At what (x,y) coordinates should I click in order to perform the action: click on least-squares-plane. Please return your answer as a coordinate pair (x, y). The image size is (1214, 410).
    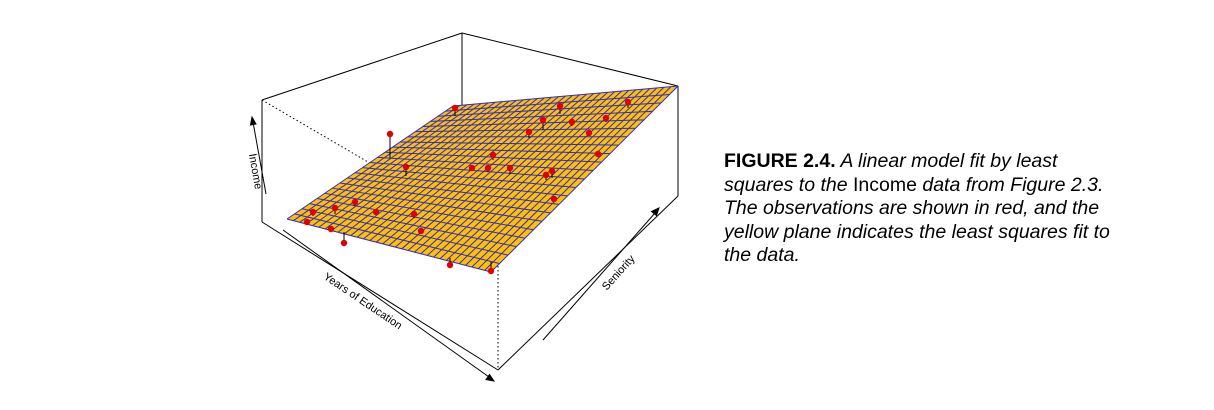
    Looking at the image, I should click on (482, 179).